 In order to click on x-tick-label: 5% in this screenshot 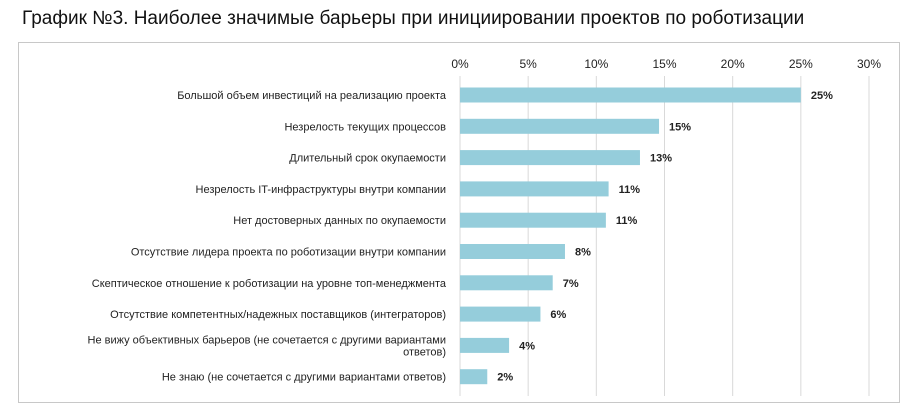, I will do `click(528, 64)`.